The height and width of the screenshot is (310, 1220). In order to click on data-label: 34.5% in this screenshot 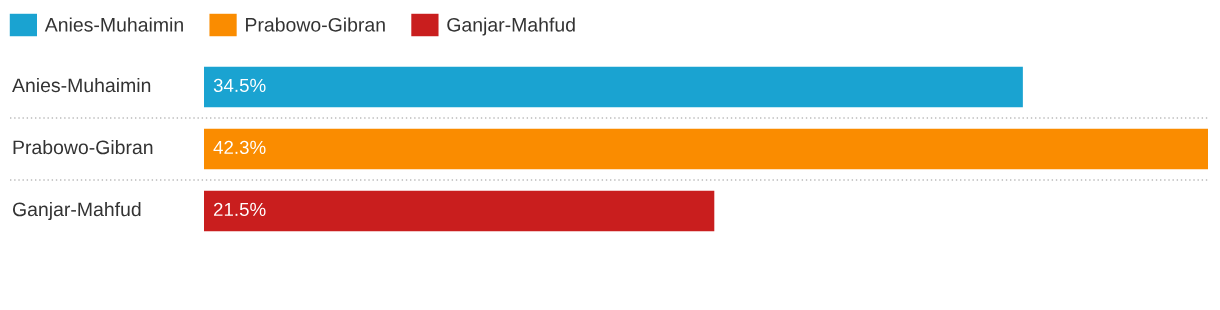, I will do `click(239, 85)`.